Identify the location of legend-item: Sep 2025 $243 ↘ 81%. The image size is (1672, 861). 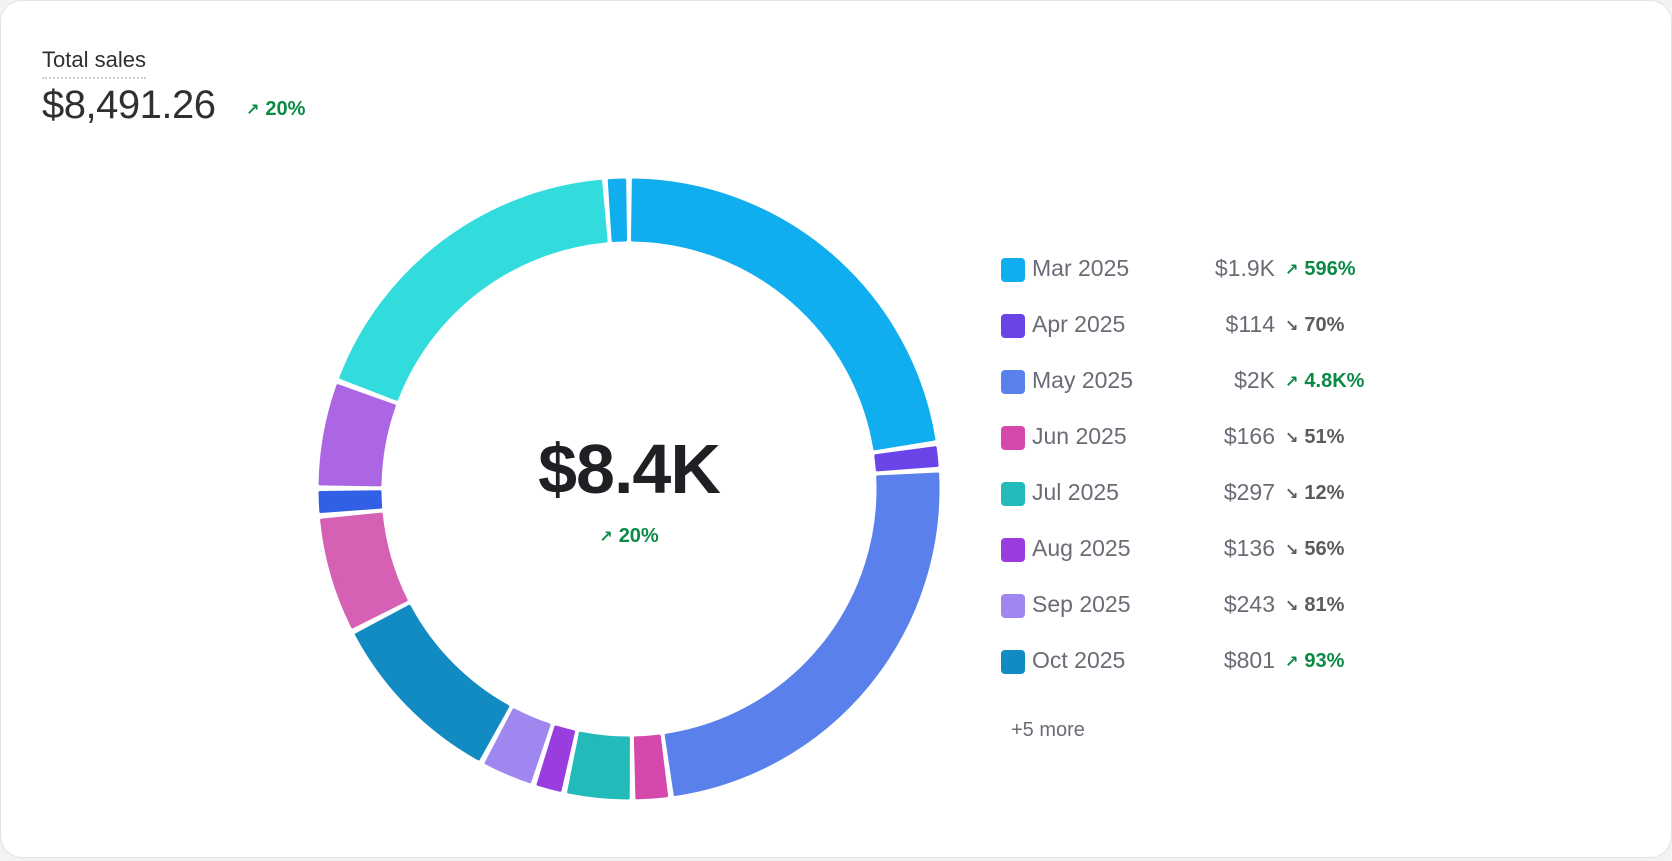
(1211, 619).